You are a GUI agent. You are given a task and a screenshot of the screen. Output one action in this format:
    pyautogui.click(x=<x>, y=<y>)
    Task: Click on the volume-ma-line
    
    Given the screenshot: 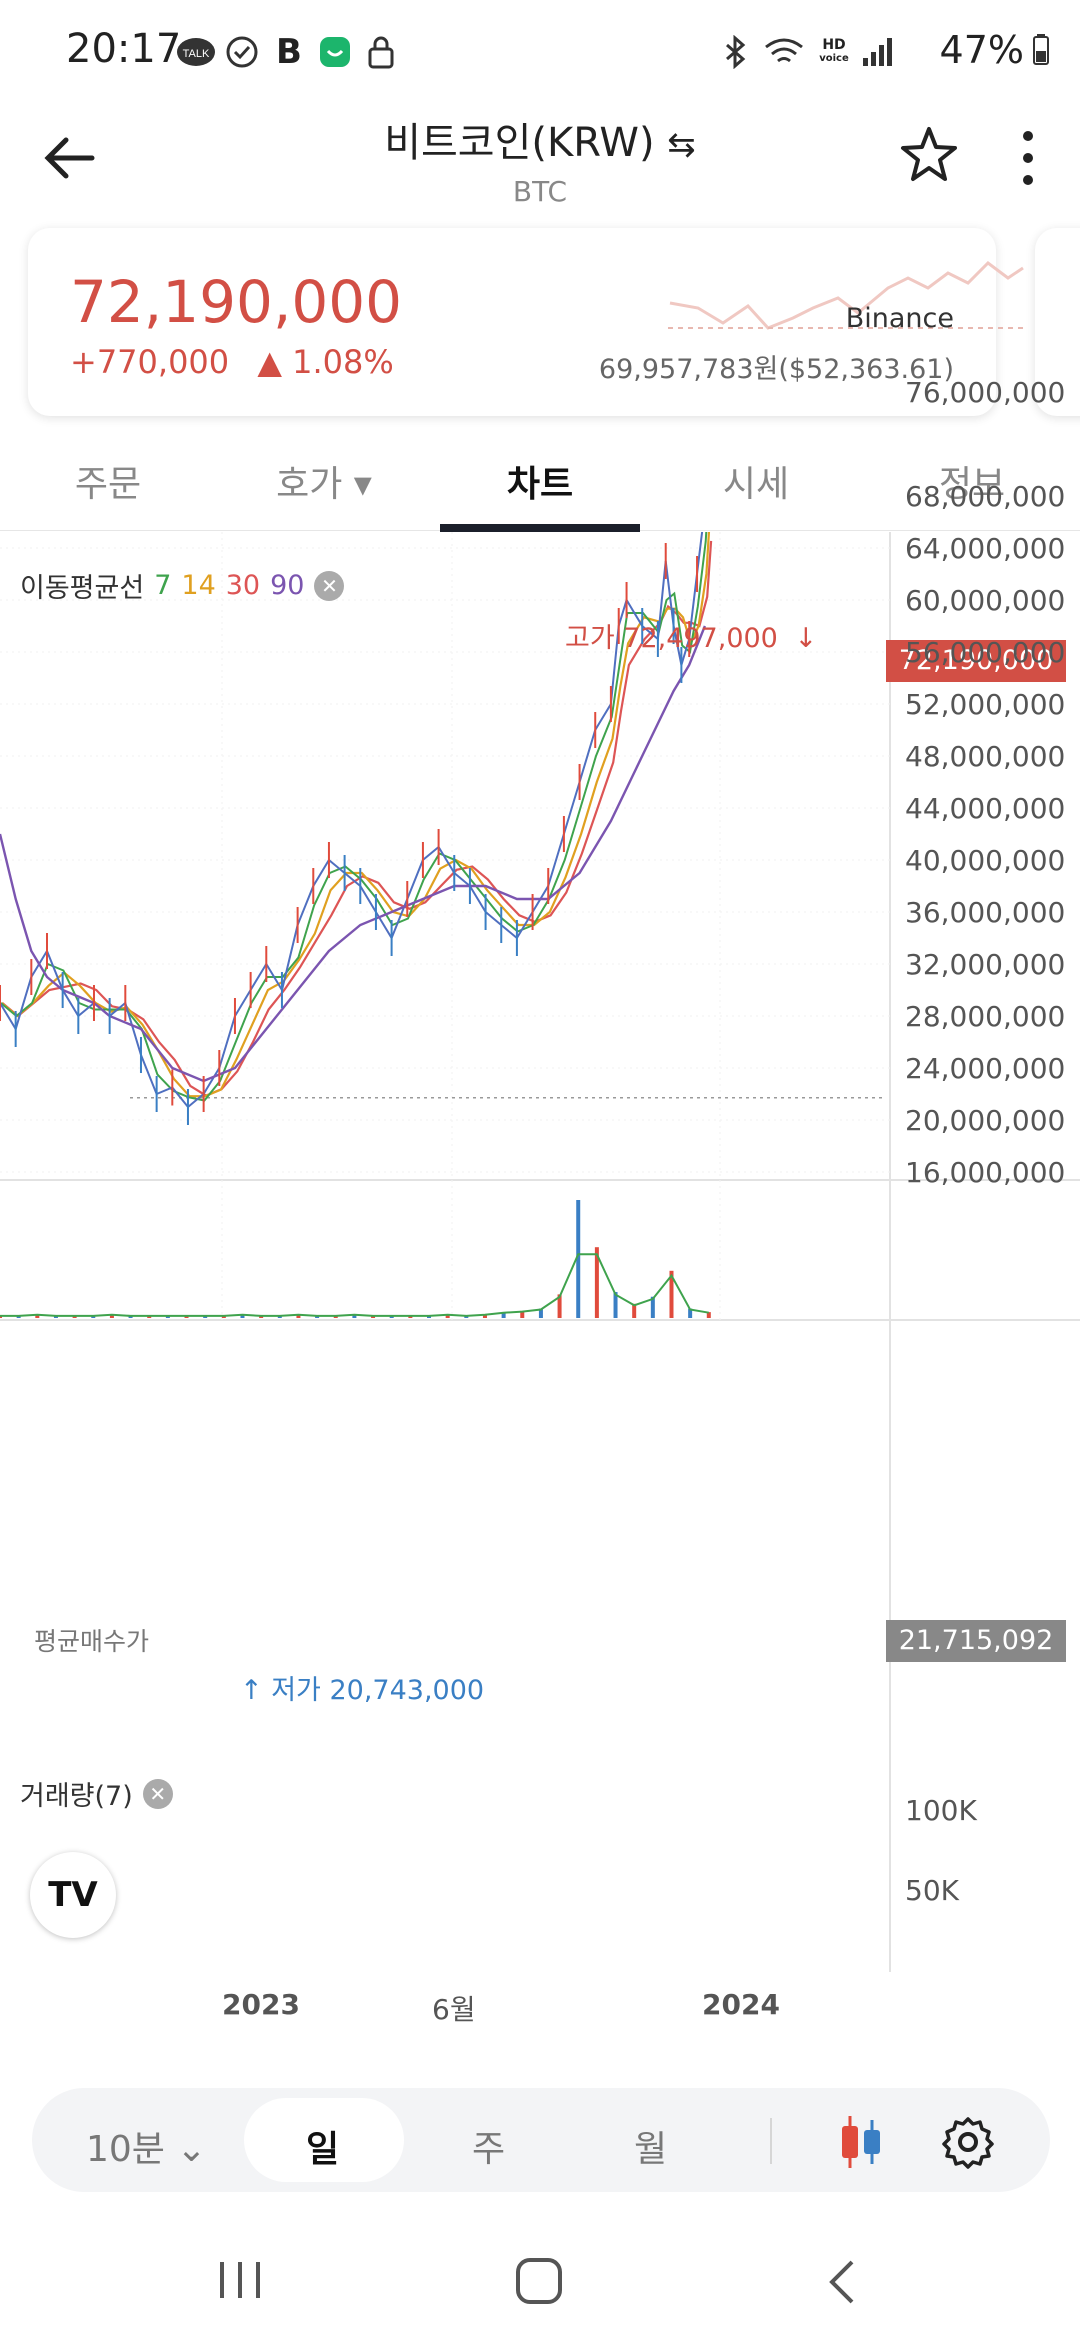 What is the action you would take?
    pyautogui.click(x=354, y=1285)
    